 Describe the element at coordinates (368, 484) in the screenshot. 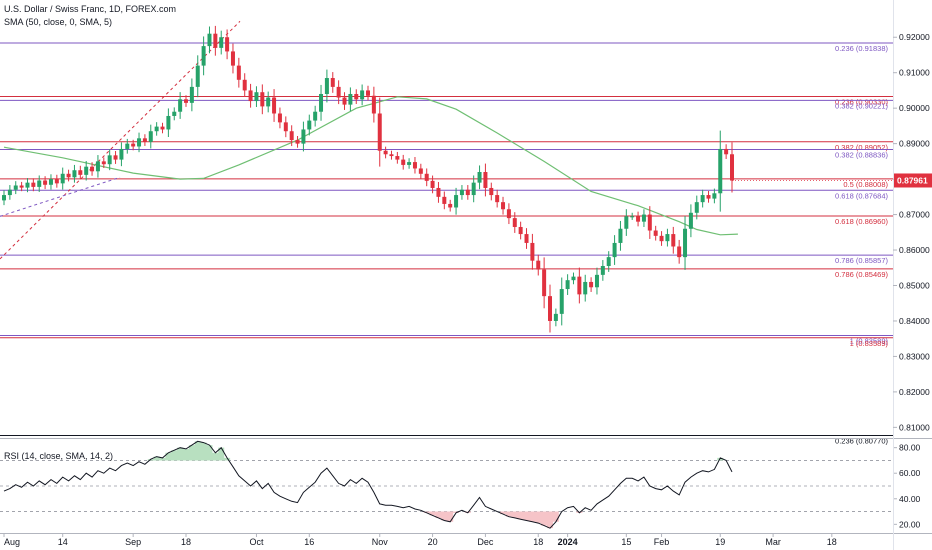

I see `rsi-path` at that location.